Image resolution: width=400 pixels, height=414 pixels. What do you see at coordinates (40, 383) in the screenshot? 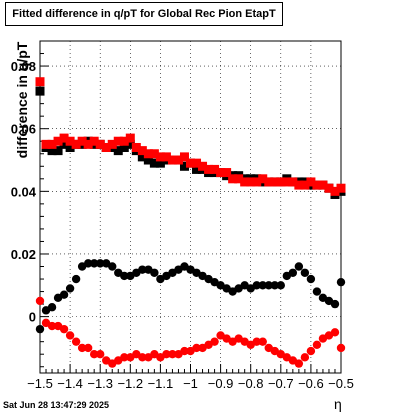
I see `x-tick-label: −1.5` at bounding box center [40, 383].